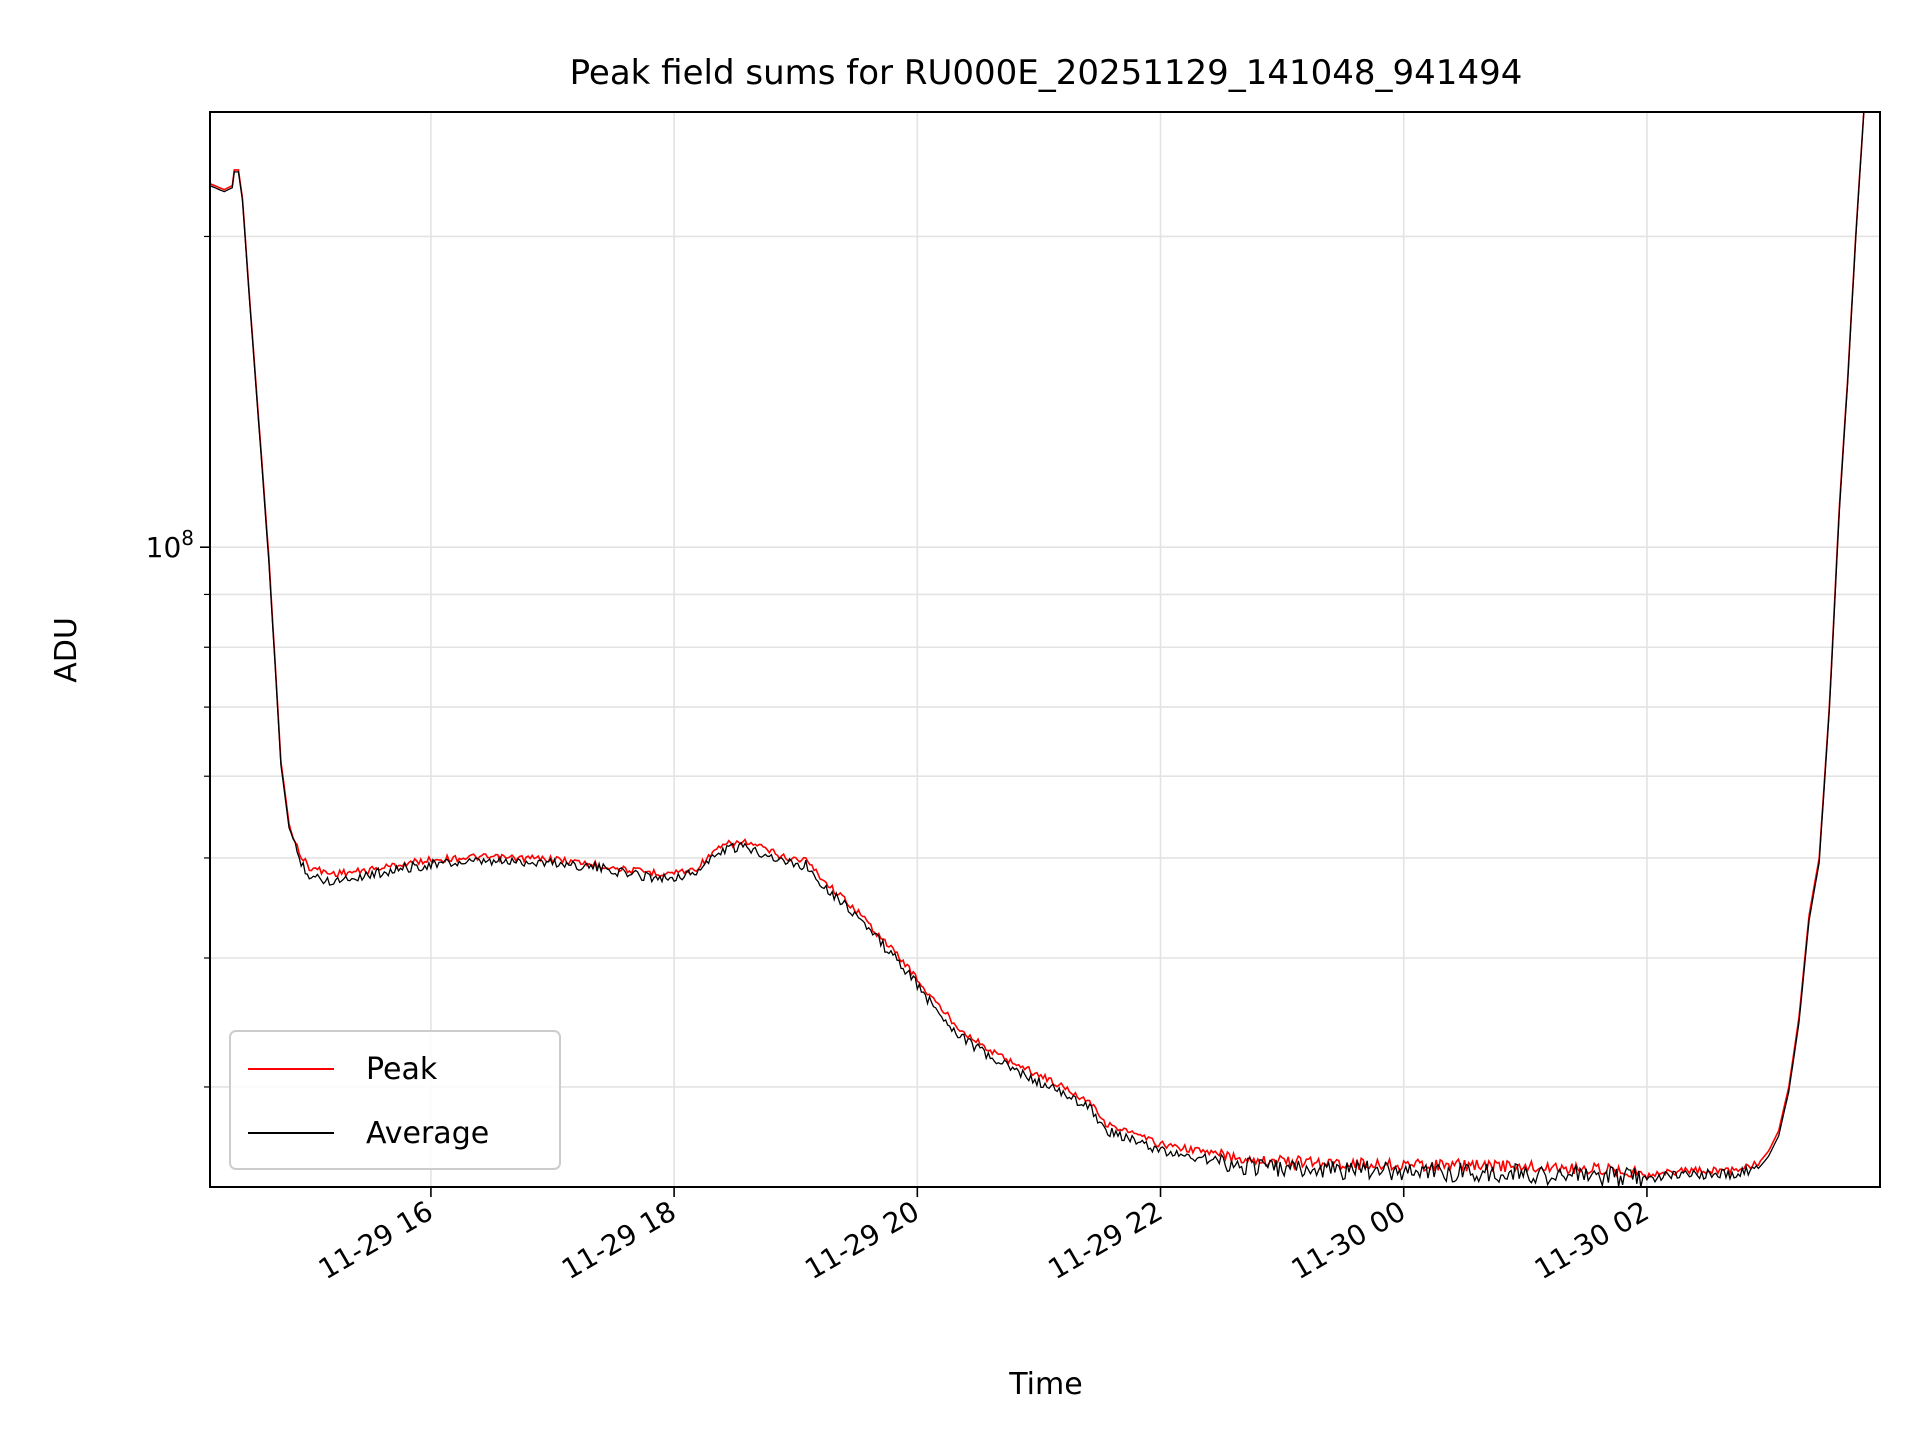 This screenshot has width=1920, height=1440. I want to click on legend-label: Average, so click(427, 1133).